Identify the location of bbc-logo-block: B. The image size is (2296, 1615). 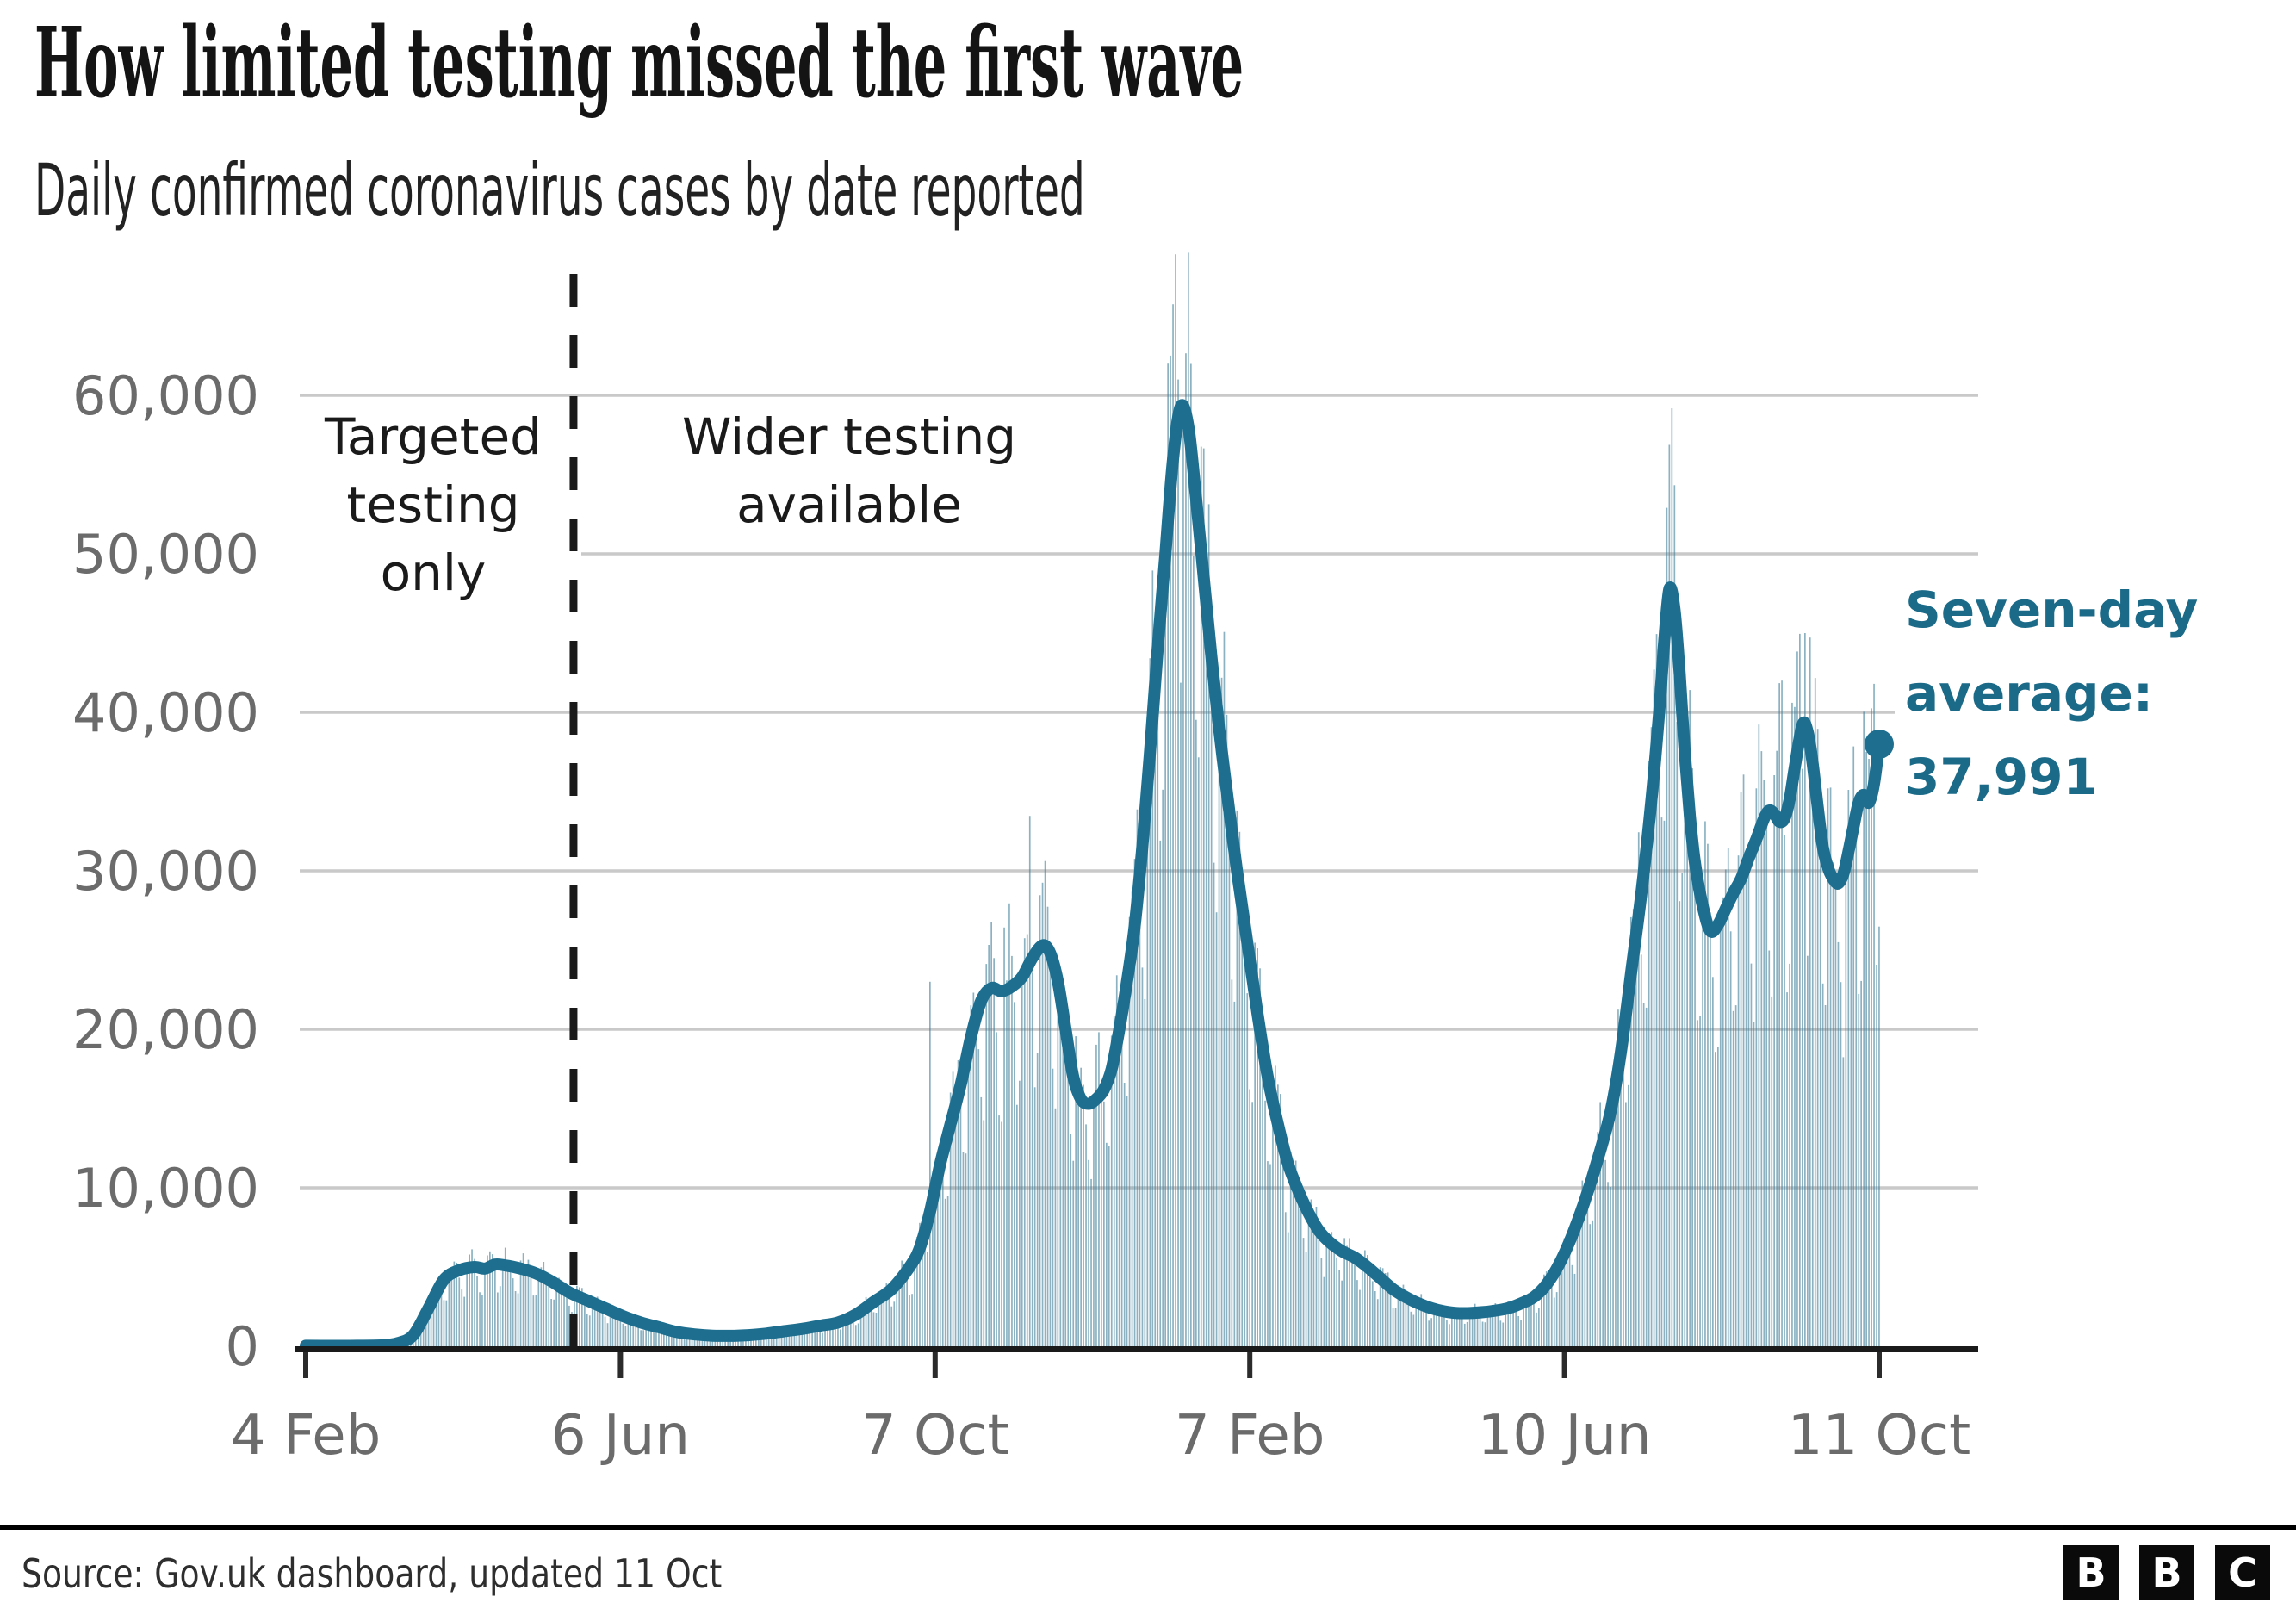
(2091, 1572).